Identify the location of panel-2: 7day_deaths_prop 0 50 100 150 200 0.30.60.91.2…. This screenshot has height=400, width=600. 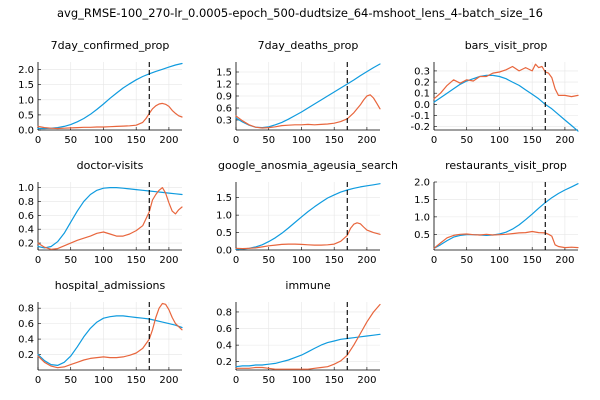
(298, 92).